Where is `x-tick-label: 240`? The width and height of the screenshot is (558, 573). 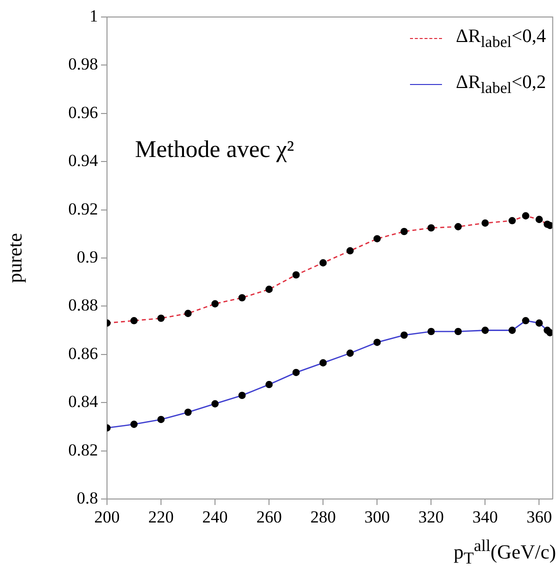
x-tick-label: 240 is located at coordinates (215, 517).